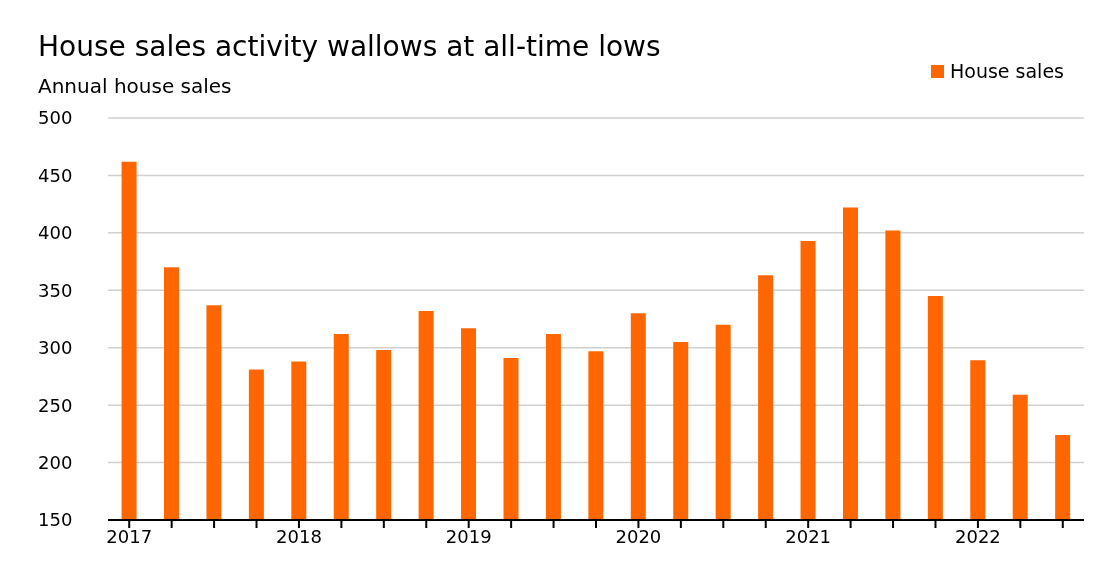 This screenshot has width=1112, height=568. Describe the element at coordinates (55, 118) in the screenshot. I see `y-tick-label: 500` at that location.